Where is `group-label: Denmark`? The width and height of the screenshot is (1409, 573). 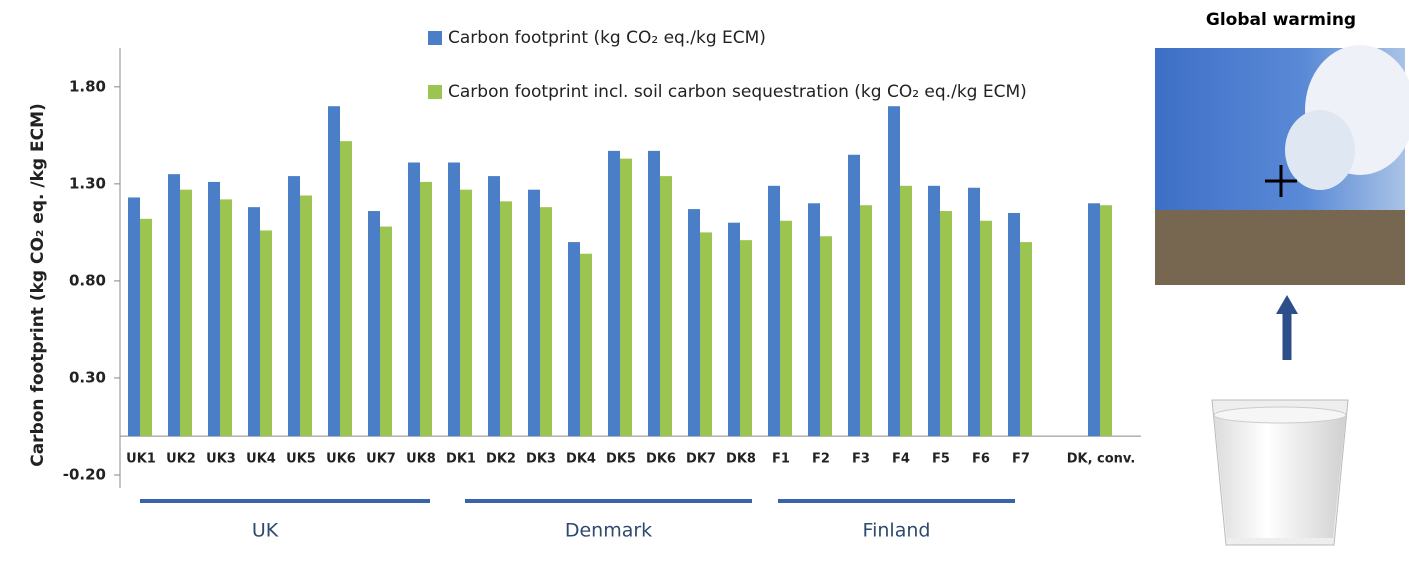
group-label: Denmark is located at coordinates (608, 531).